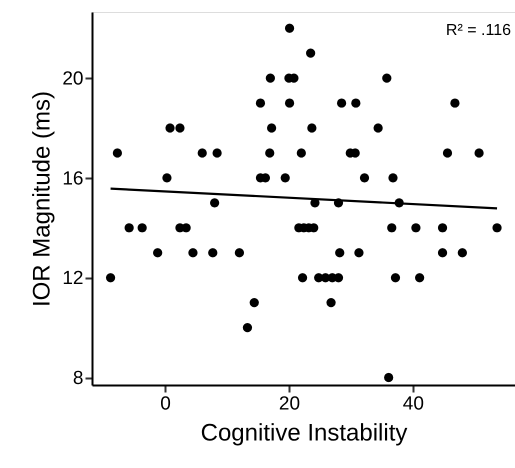 The height and width of the screenshot is (468, 515). I want to click on y-tick-label: 8, so click(78, 379).